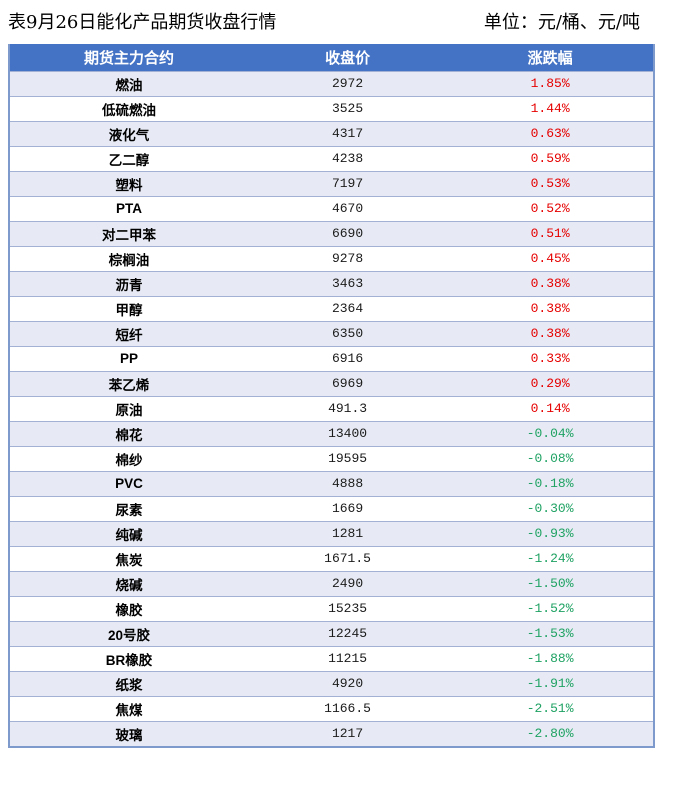 This screenshot has width=680, height=801. I want to click on table-row: 橡胶 15235 -1.52%, so click(331, 608).